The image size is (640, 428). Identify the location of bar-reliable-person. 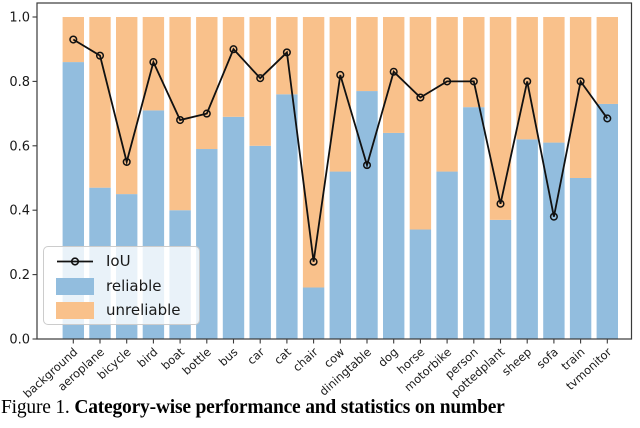
(474, 223).